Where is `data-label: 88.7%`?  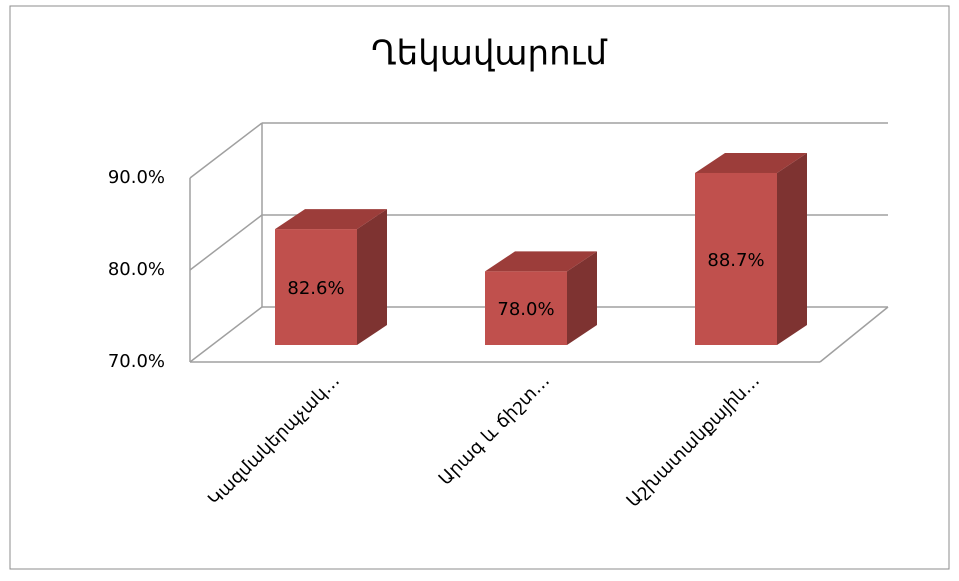 data-label: 88.7% is located at coordinates (735, 260).